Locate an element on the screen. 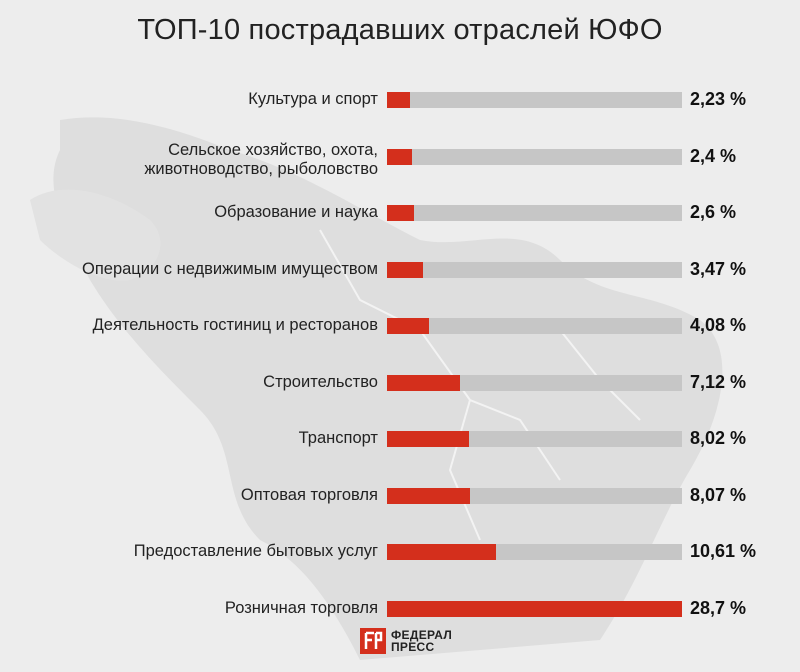  category-label: Строительство is located at coordinates (320, 381).